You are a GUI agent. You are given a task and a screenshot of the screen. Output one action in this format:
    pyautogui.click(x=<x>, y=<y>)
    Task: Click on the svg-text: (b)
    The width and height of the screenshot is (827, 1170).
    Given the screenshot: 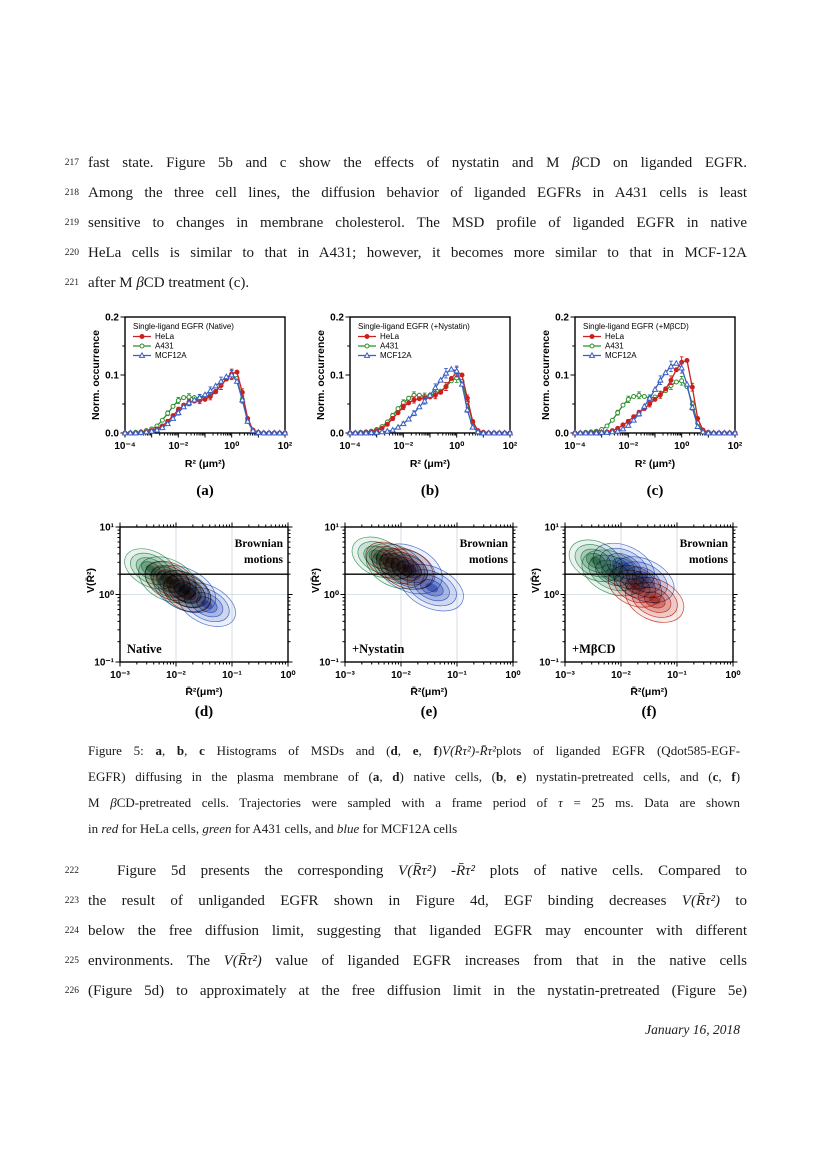 What is the action you would take?
    pyautogui.click(x=430, y=491)
    